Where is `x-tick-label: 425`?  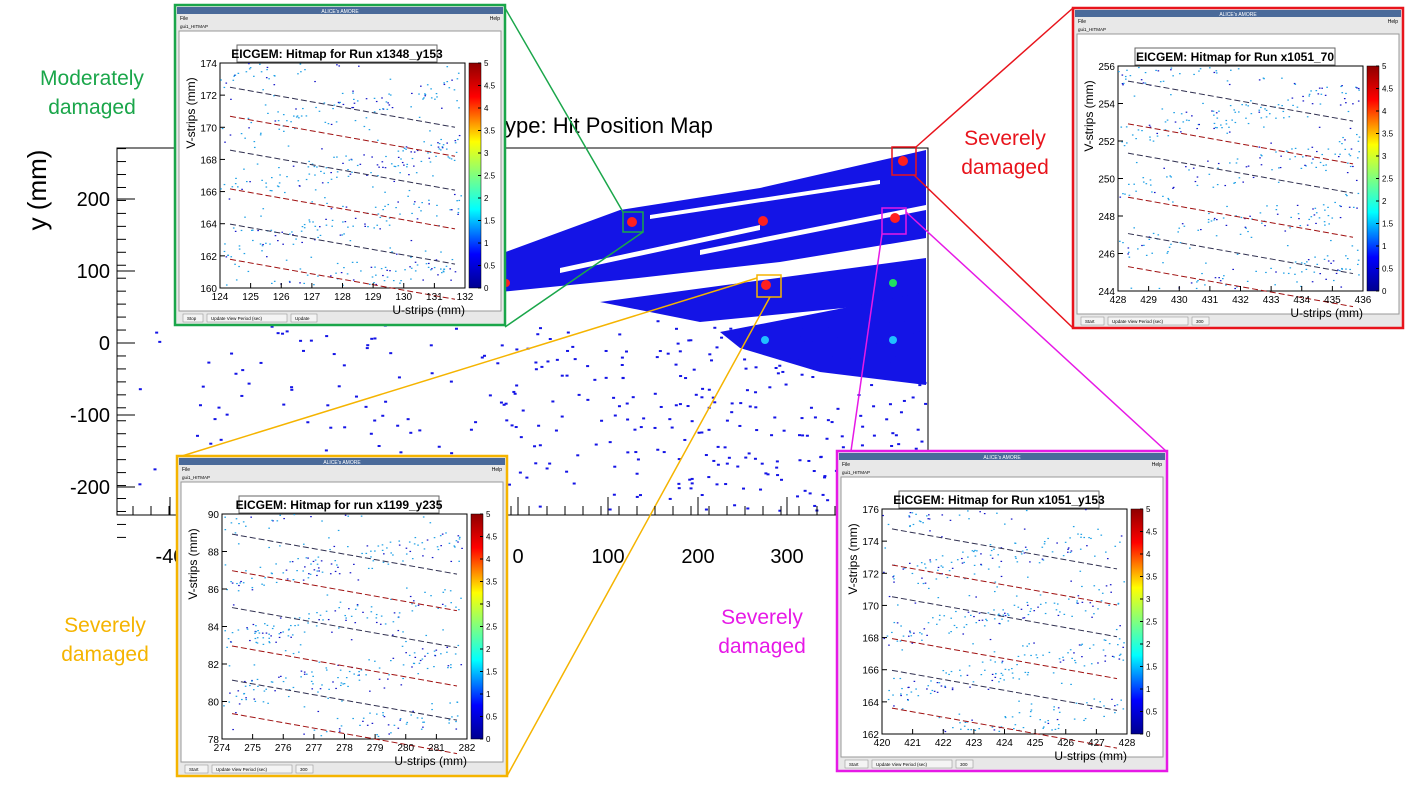
x-tick-label: 425 is located at coordinates (1035, 743).